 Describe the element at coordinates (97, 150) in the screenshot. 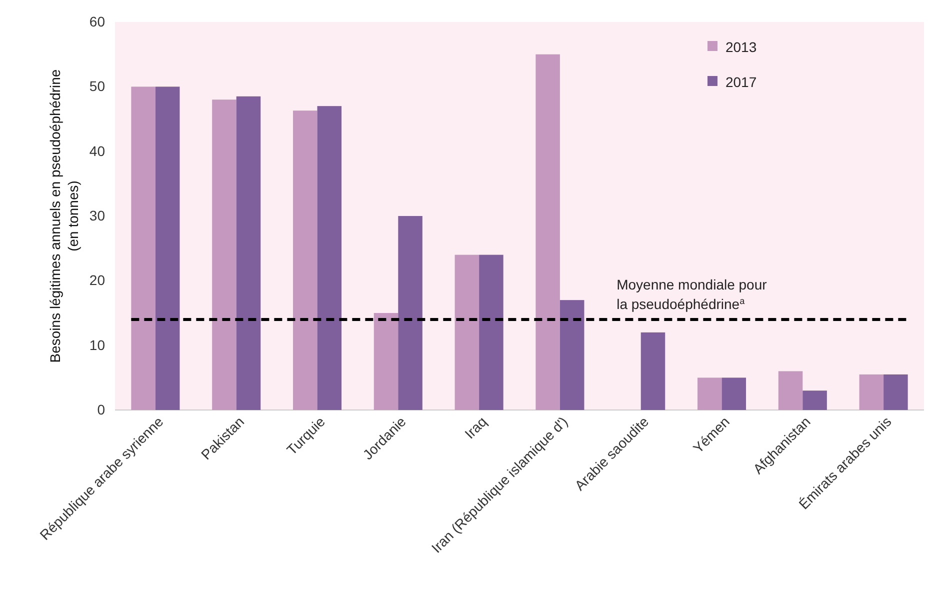

I see `y-tick-label: 40` at that location.